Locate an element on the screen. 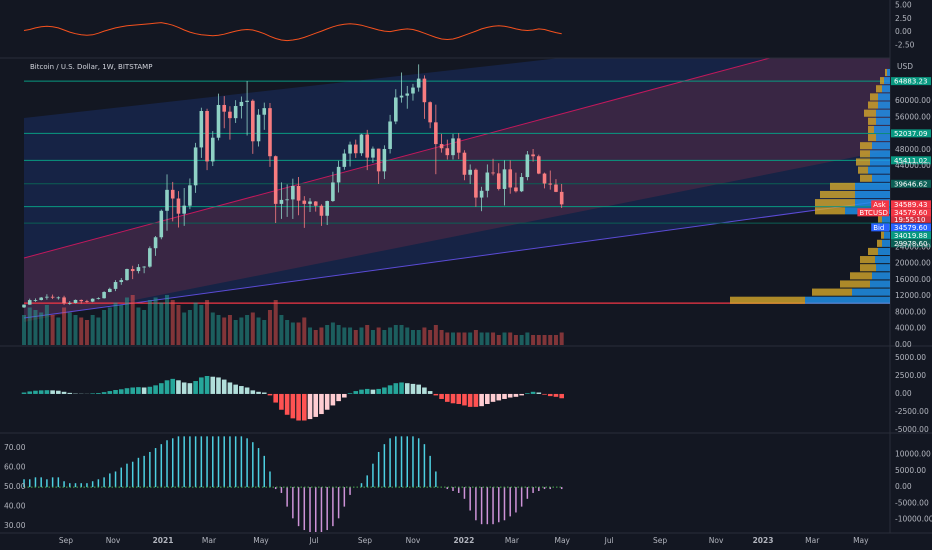  price-tag-label: 52037.09 is located at coordinates (910, 134).